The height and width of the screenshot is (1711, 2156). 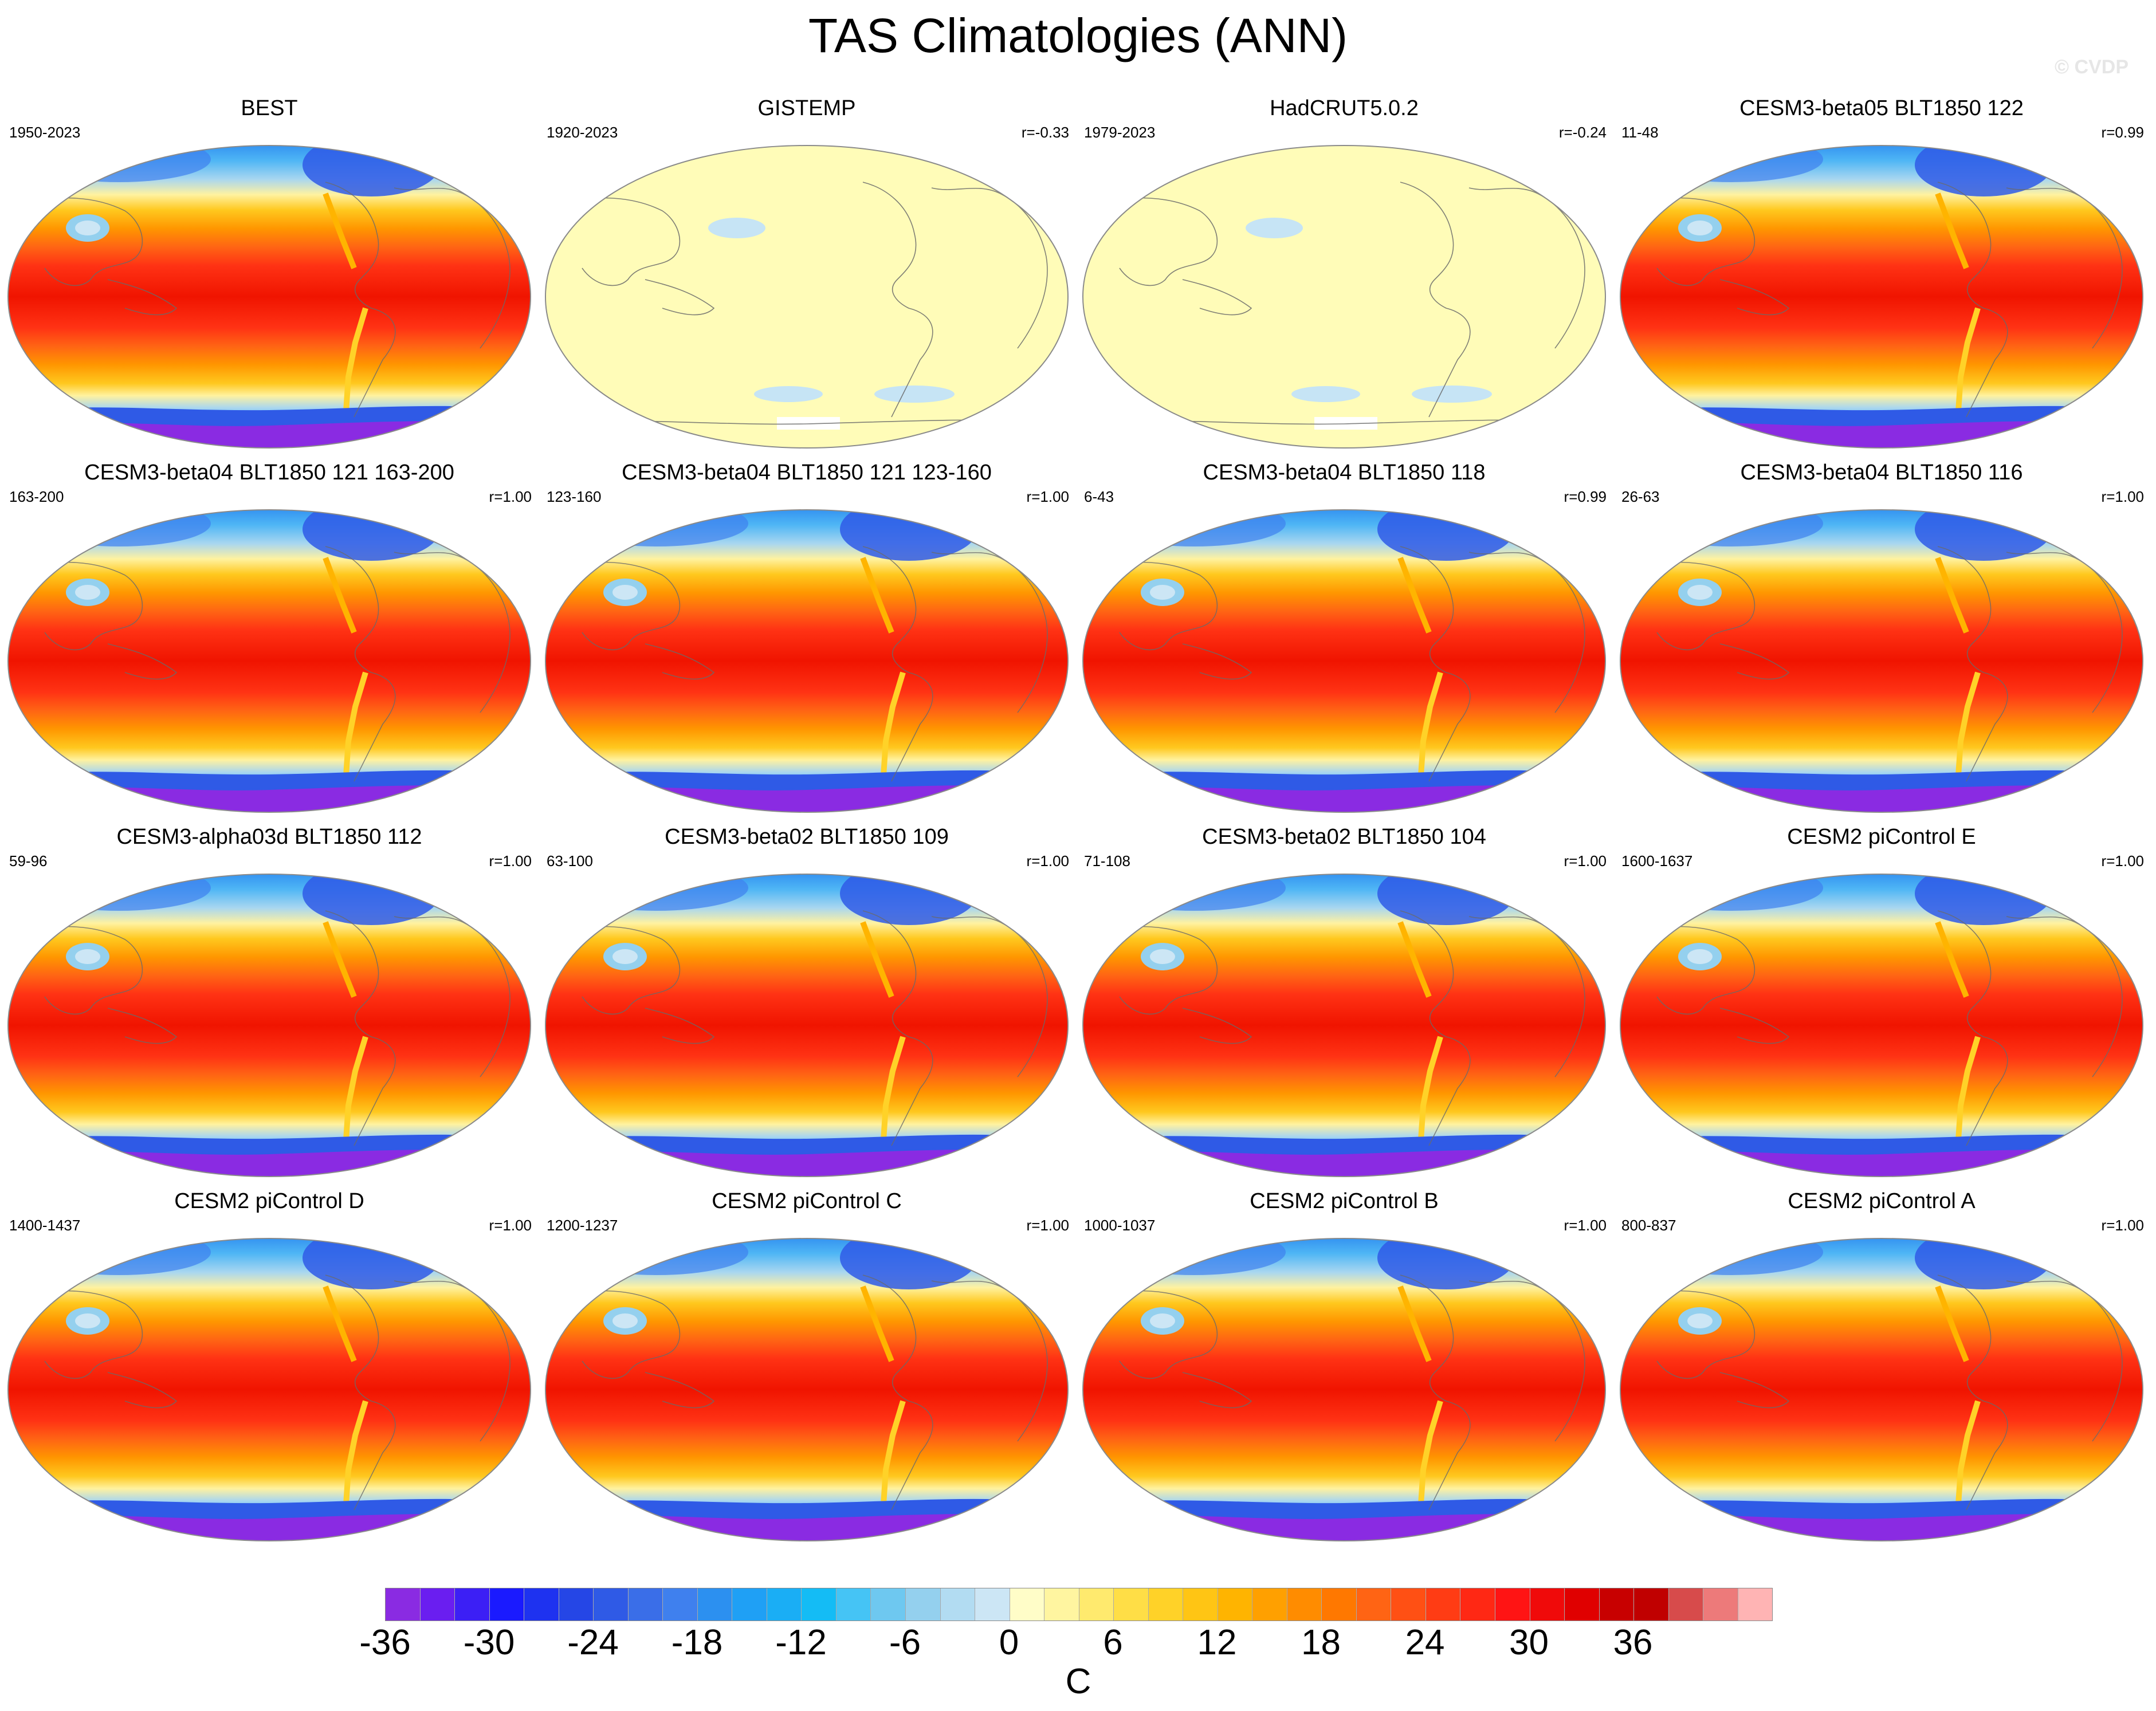 I want to click on panel-correlation: r=-0.33, so click(x=1045, y=132).